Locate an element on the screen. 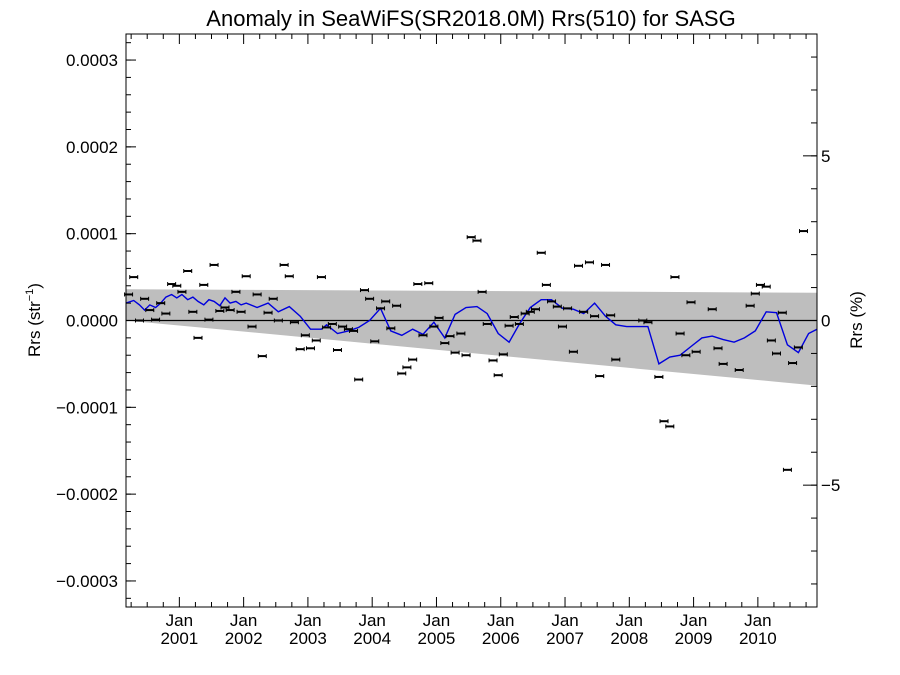  band-area is located at coordinates (471, 337).